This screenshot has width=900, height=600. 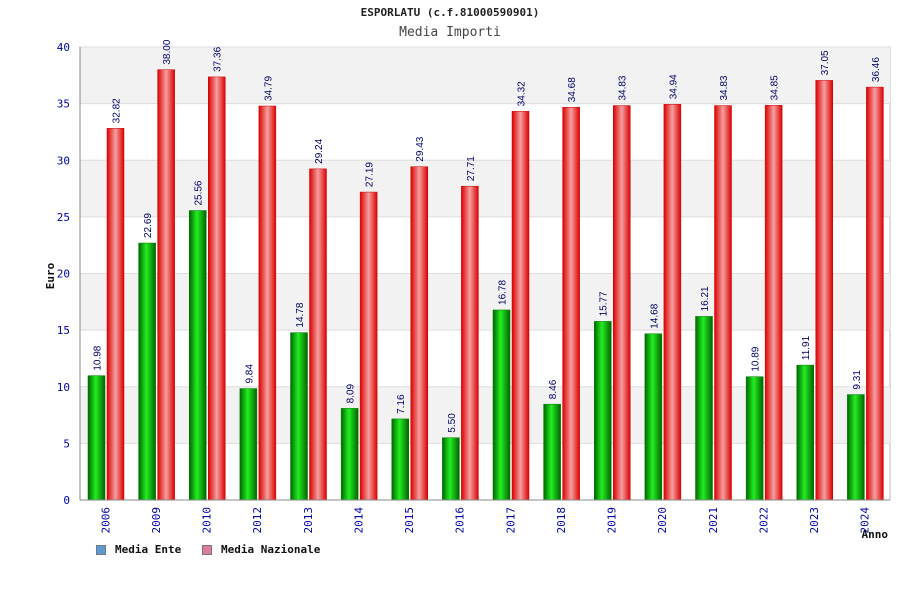 What do you see at coordinates (471, 168) in the screenshot?
I see `data-label: 27.71` at bounding box center [471, 168].